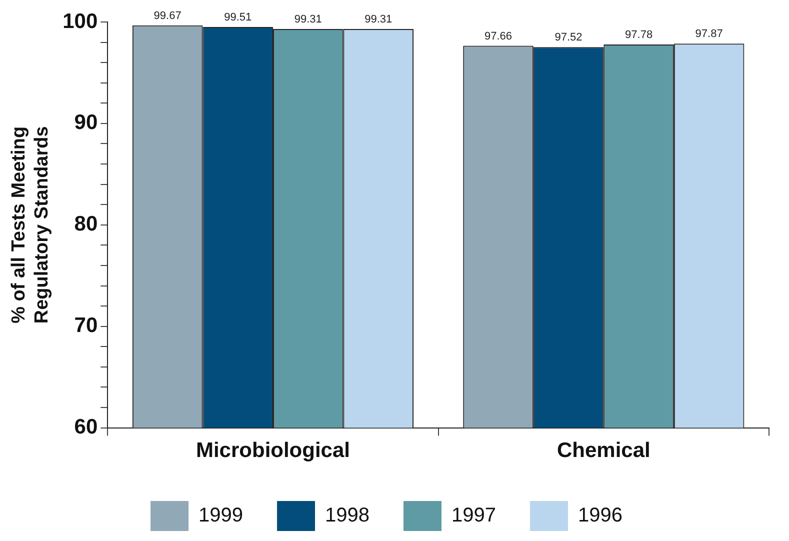 The height and width of the screenshot is (541, 789). I want to click on legend-label: 1996, so click(600, 515).